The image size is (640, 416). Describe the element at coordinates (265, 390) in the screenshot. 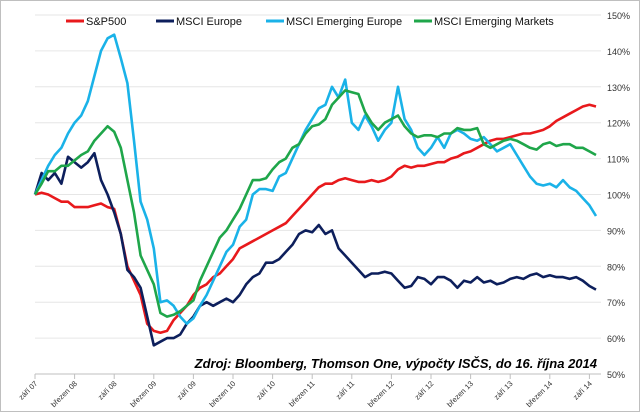

I see `x-tick-label: září 10` at that location.